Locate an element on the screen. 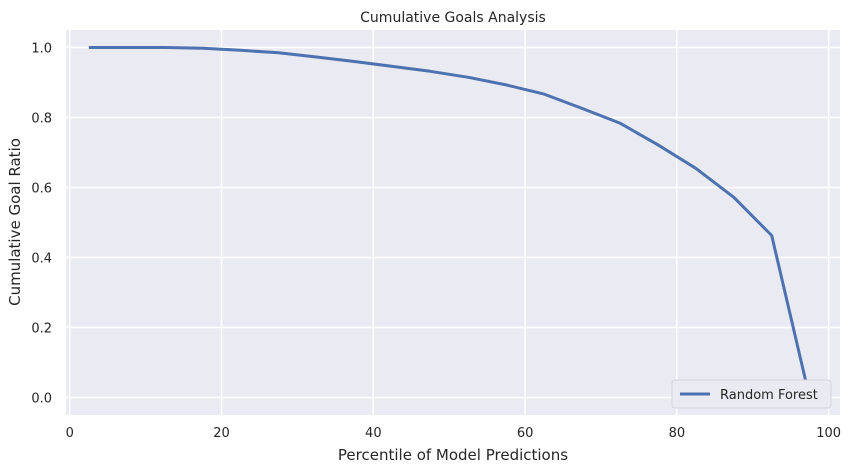  y-tick-label: 1.0 is located at coordinates (41, 49).